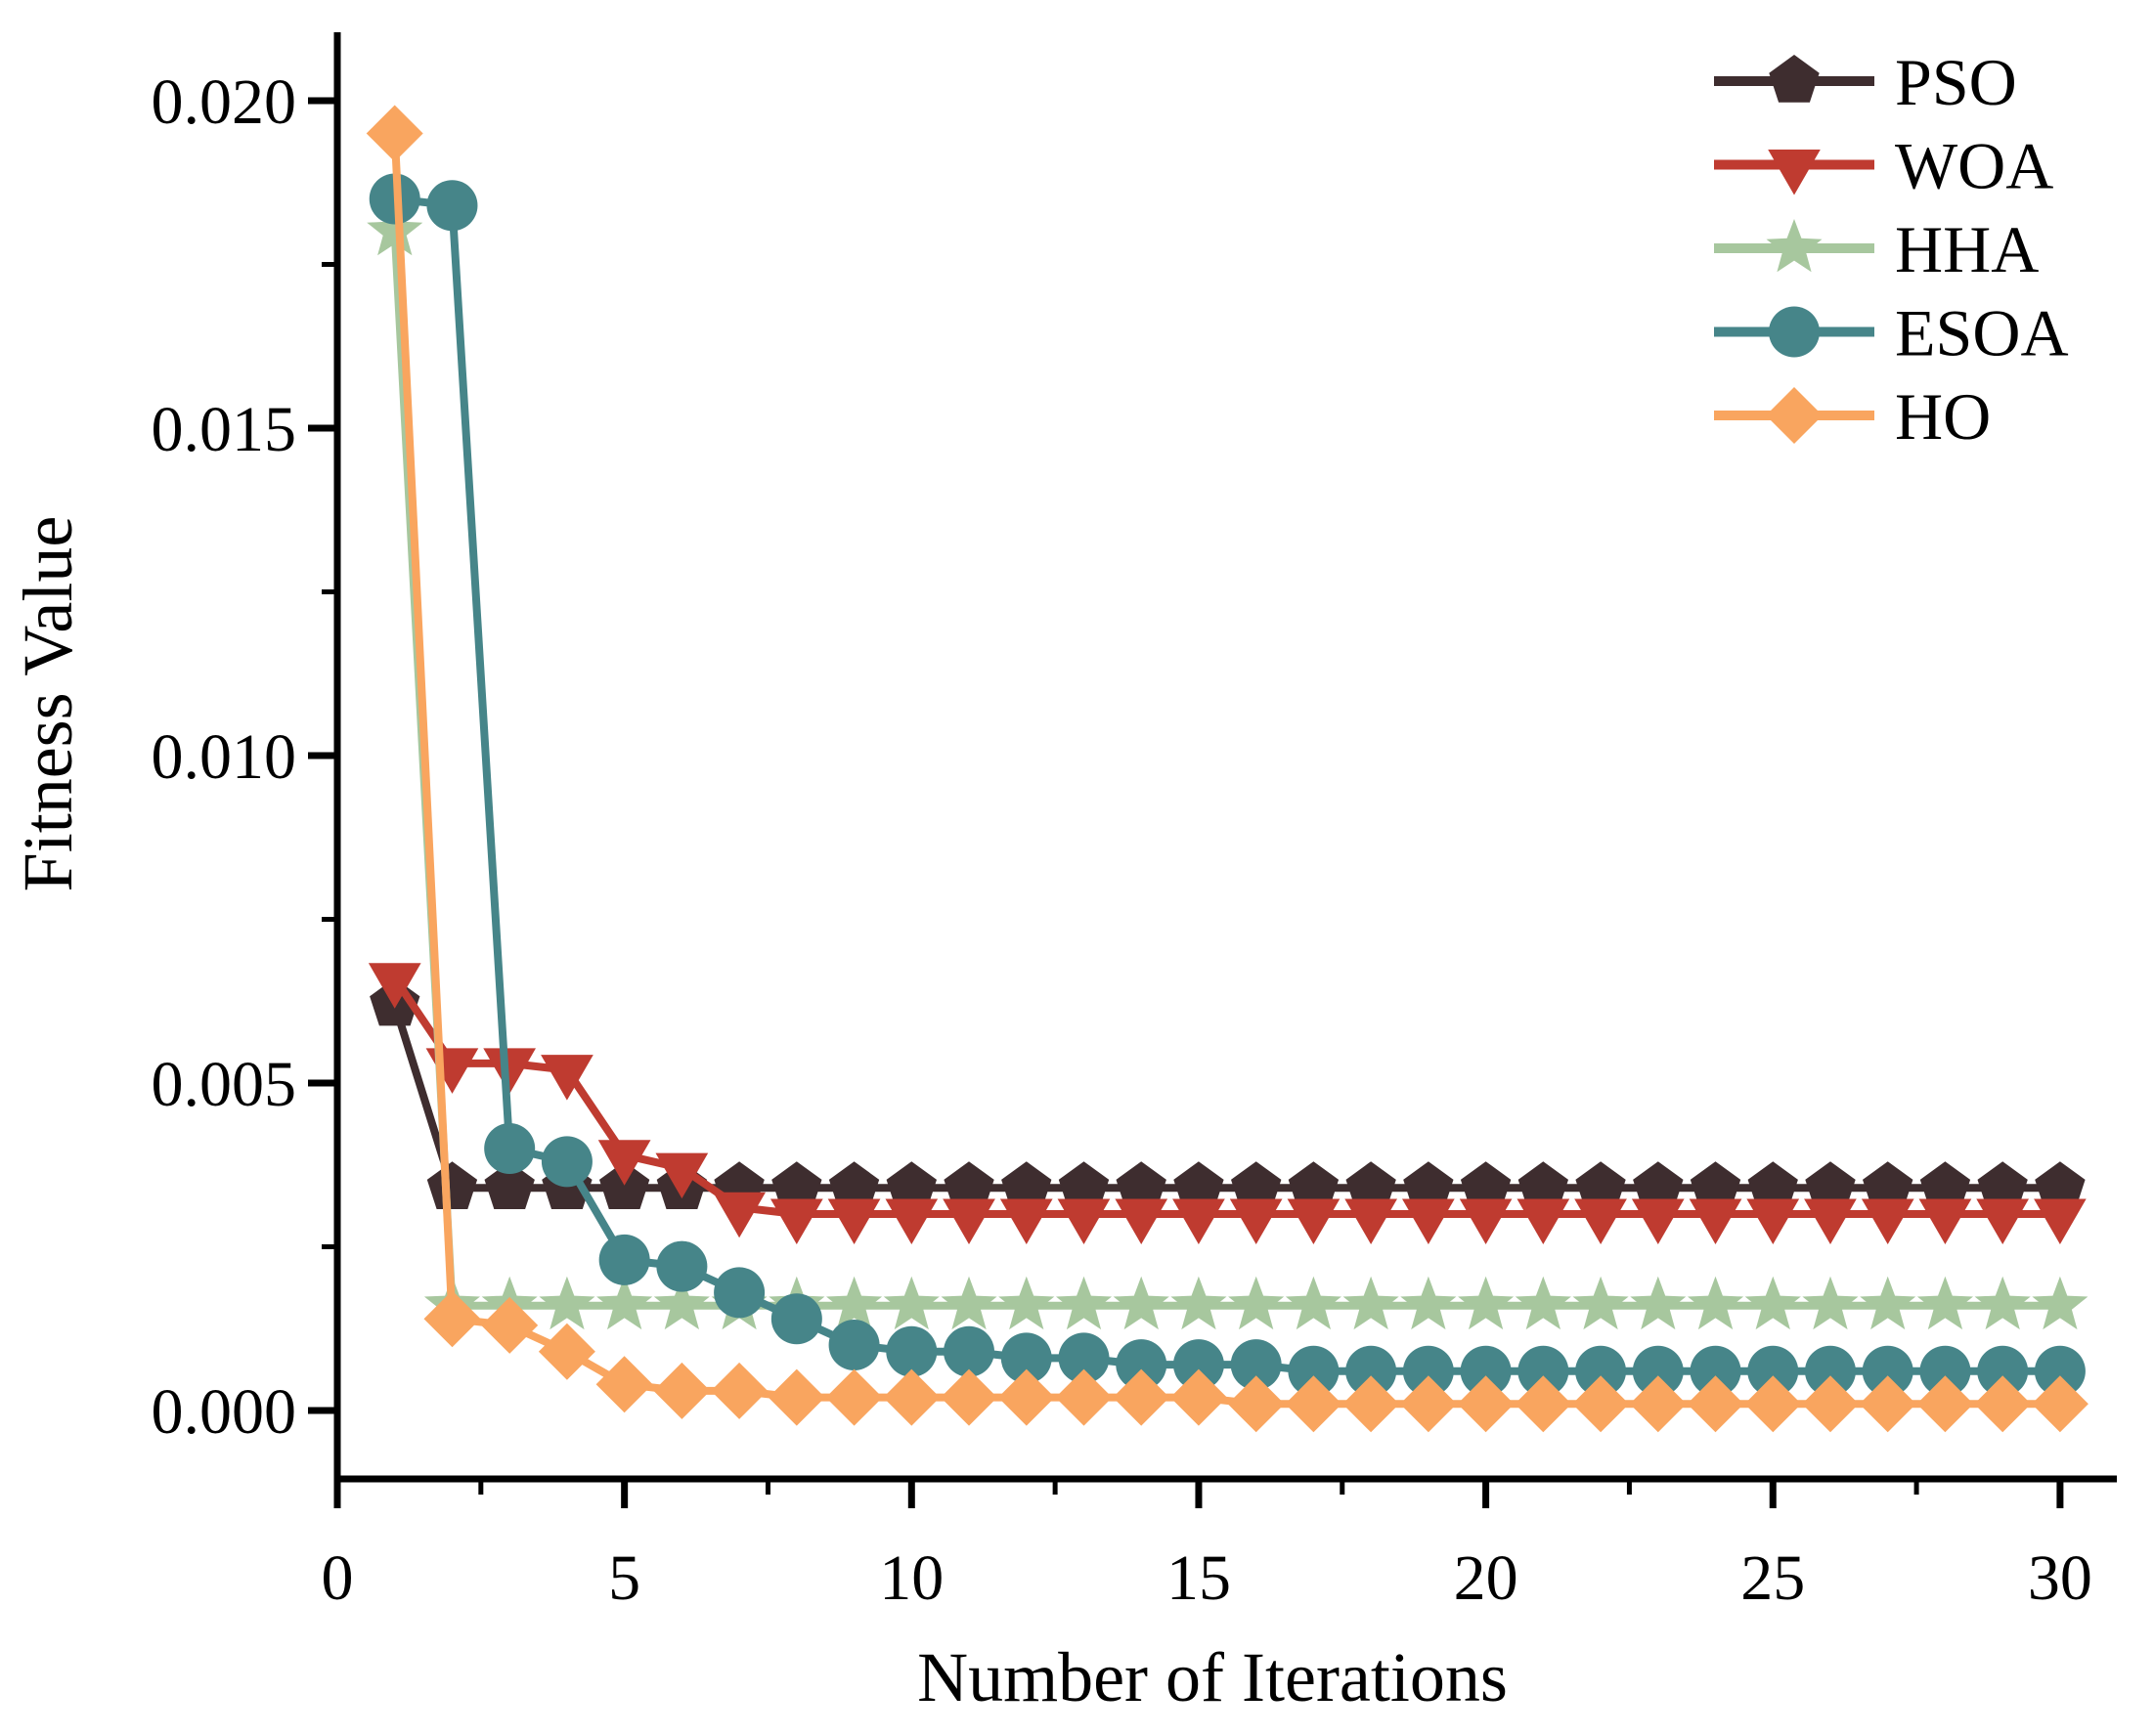  What do you see at coordinates (911, 1578) in the screenshot?
I see `x-tick-label: 10` at bounding box center [911, 1578].